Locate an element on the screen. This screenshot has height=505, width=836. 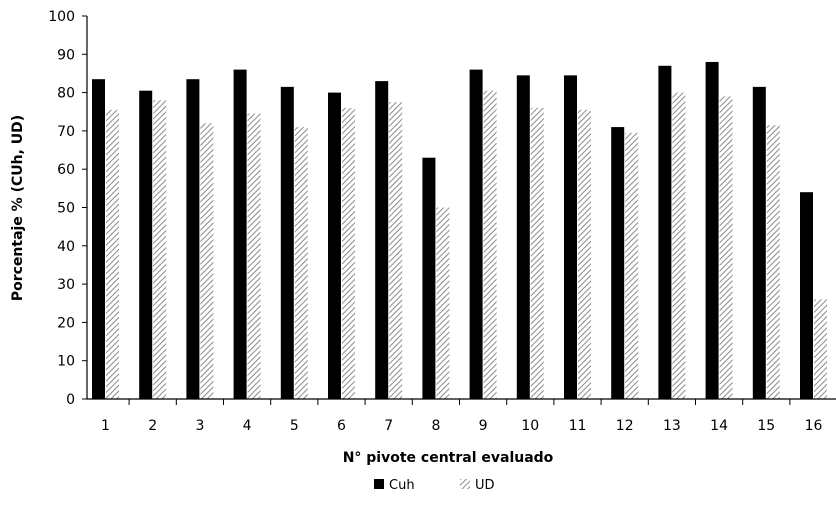
y-tick-label: 90 is located at coordinates (66, 55).